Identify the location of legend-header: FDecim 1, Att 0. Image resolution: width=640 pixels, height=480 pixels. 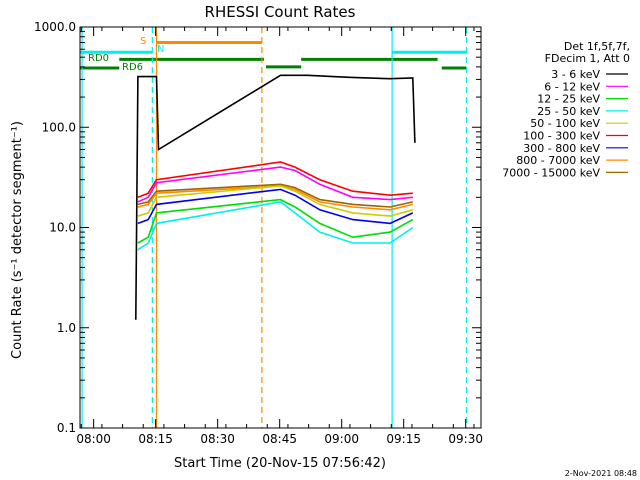
(587, 58).